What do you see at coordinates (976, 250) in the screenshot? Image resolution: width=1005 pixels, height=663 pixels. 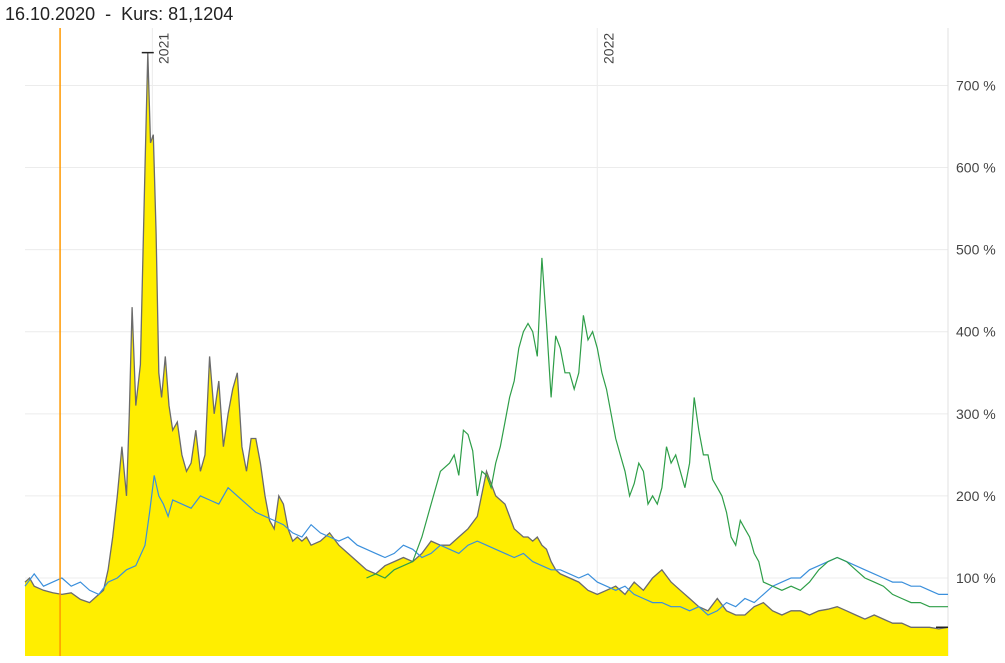 I see `y-tick-label: 500 %` at bounding box center [976, 250].